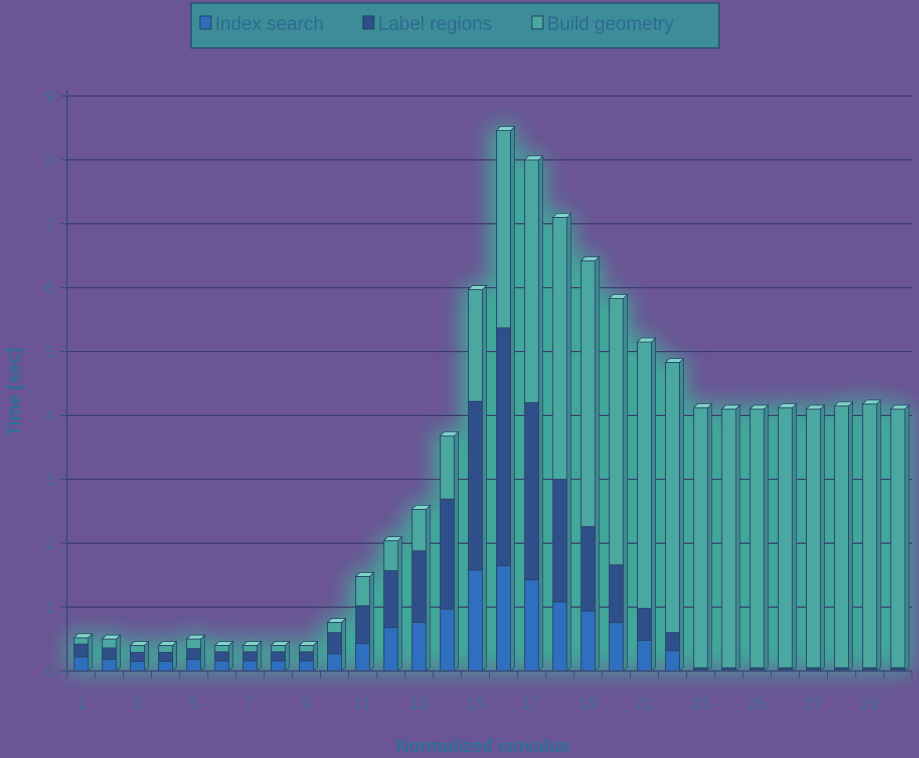 The width and height of the screenshot is (919, 758). I want to click on x-tick-label: 1, so click(80, 703).